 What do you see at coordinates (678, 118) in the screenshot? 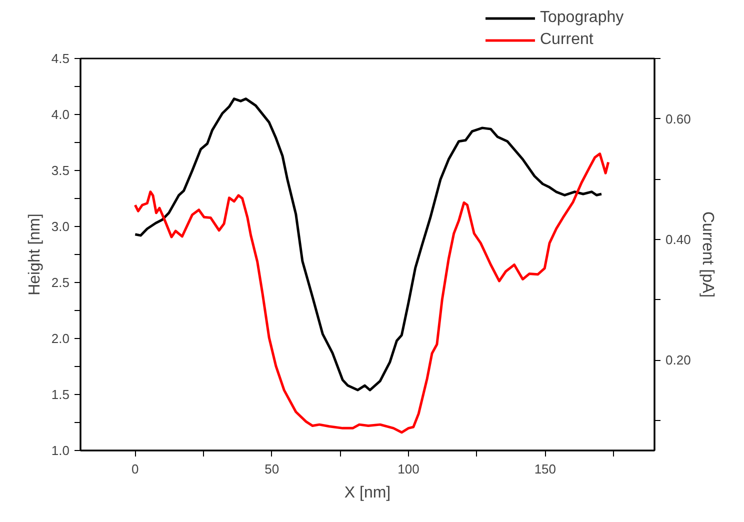
I see `y2-tick-label: 0.60` at bounding box center [678, 118].